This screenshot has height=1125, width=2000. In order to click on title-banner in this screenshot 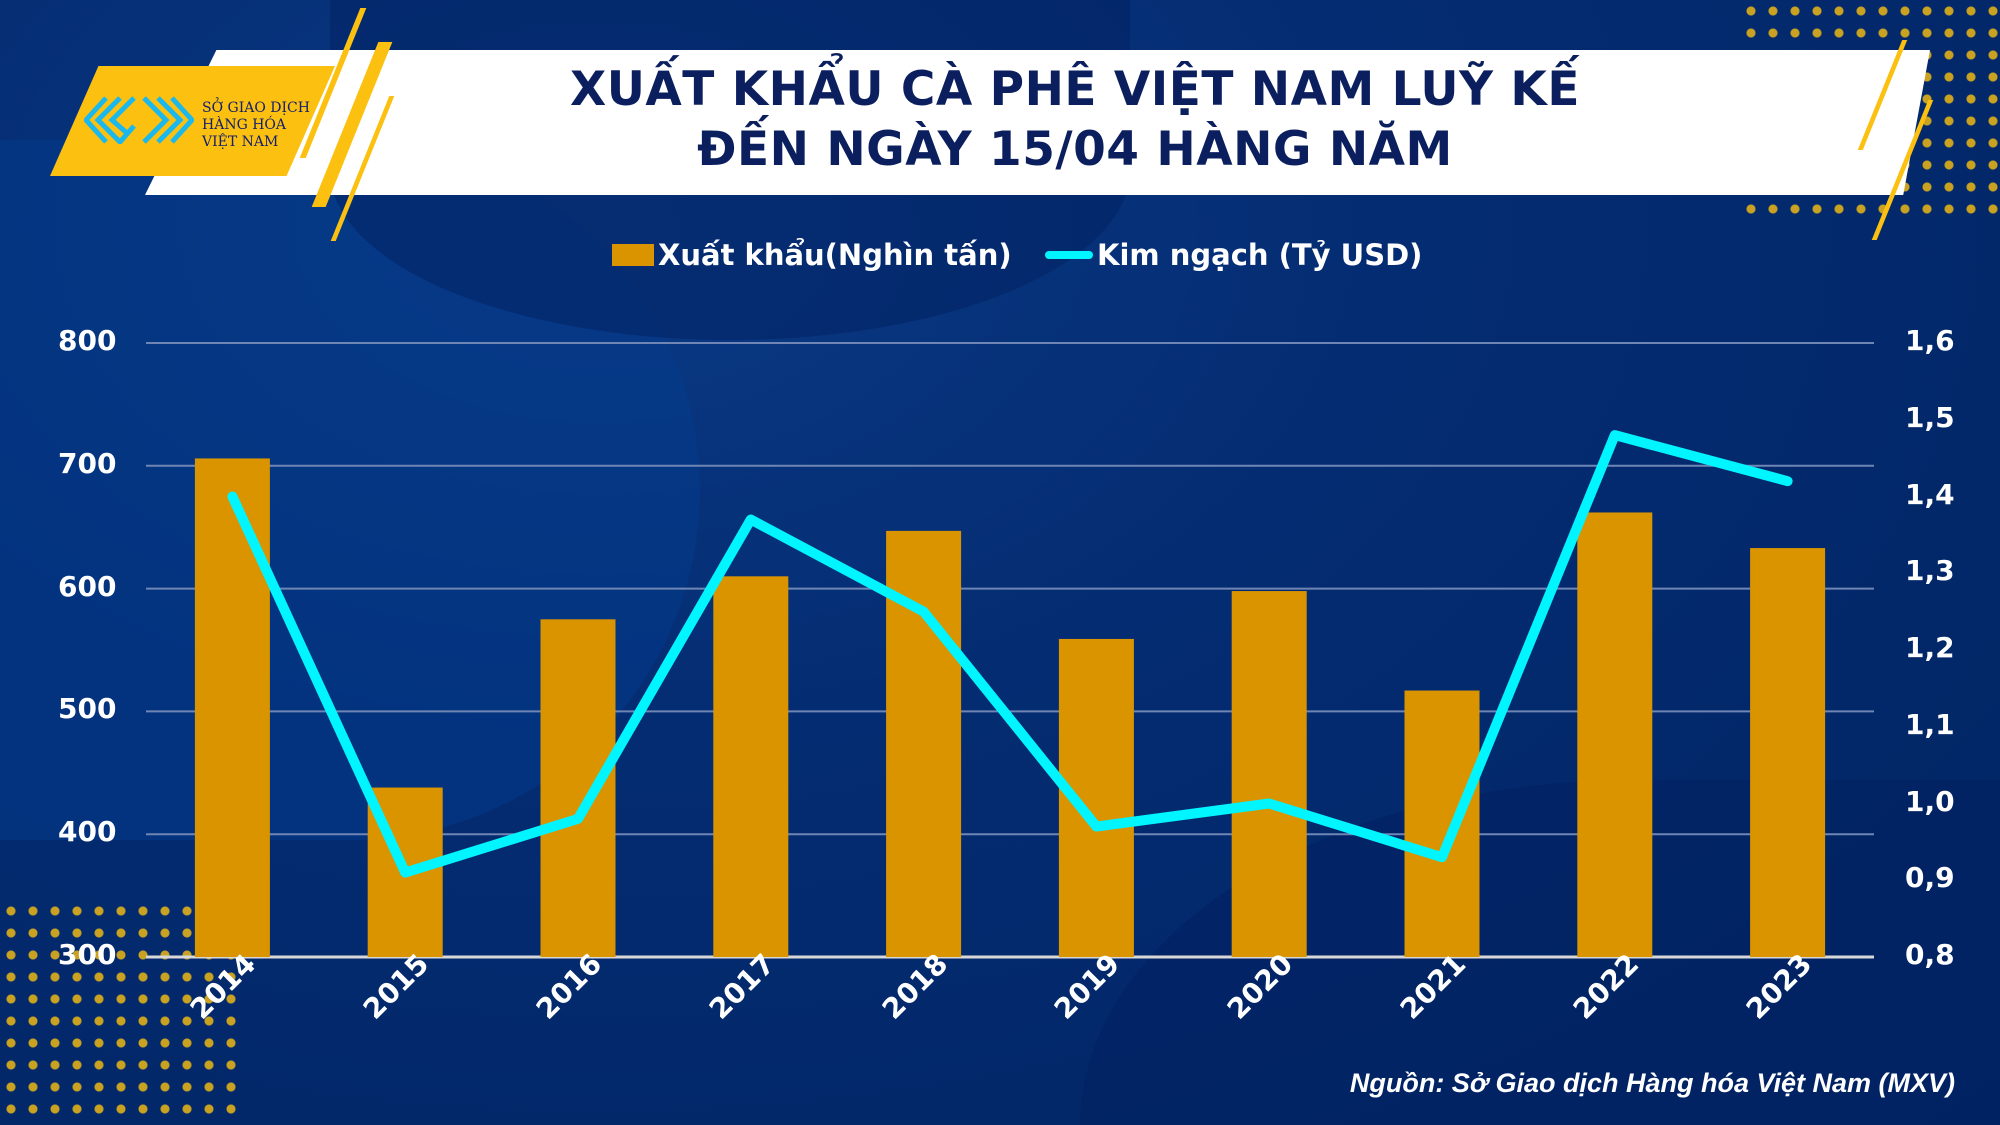, I will do `click(1037, 122)`.